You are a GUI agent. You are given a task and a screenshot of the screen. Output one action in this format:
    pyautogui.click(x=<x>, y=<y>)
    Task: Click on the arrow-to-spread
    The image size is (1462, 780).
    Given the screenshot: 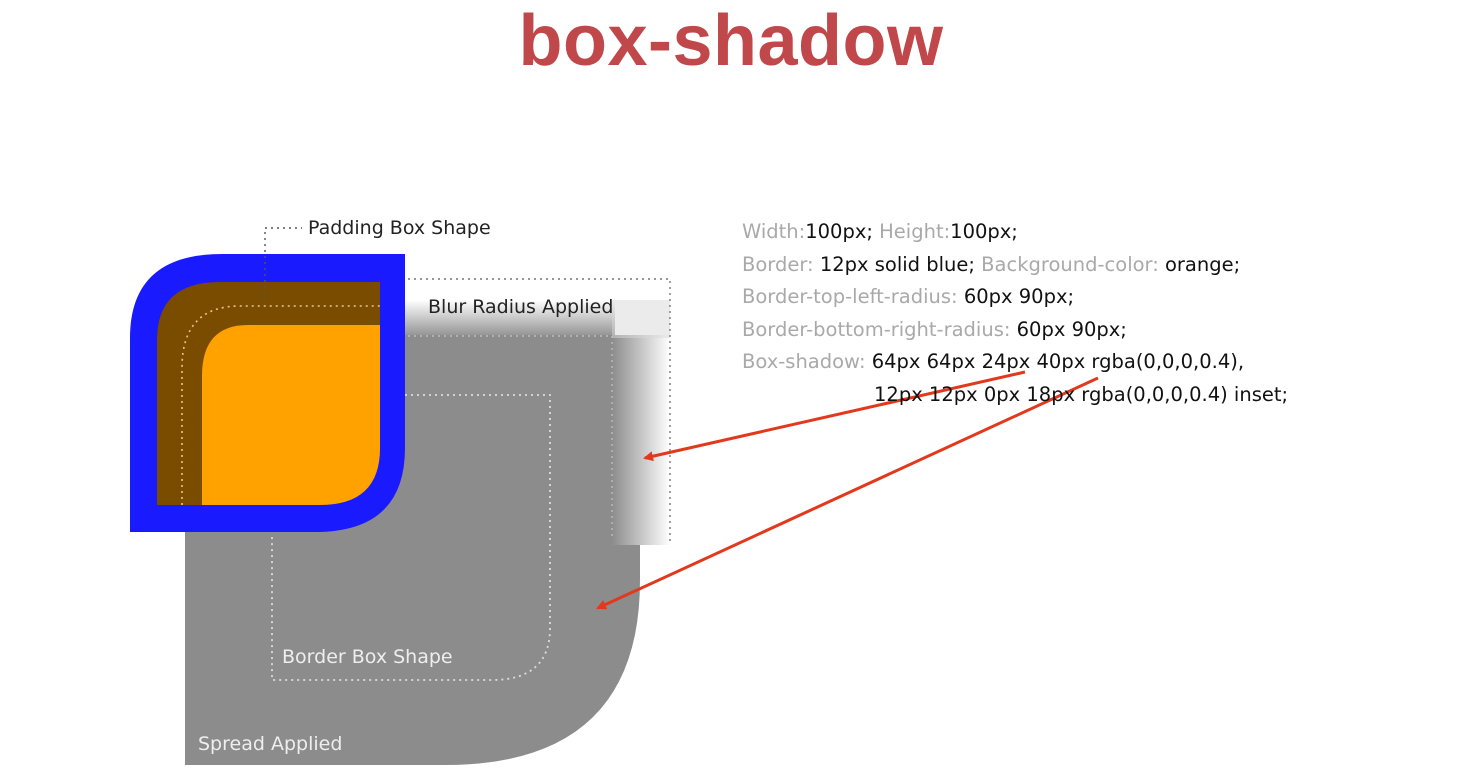 What is the action you would take?
    pyautogui.click(x=847, y=493)
    